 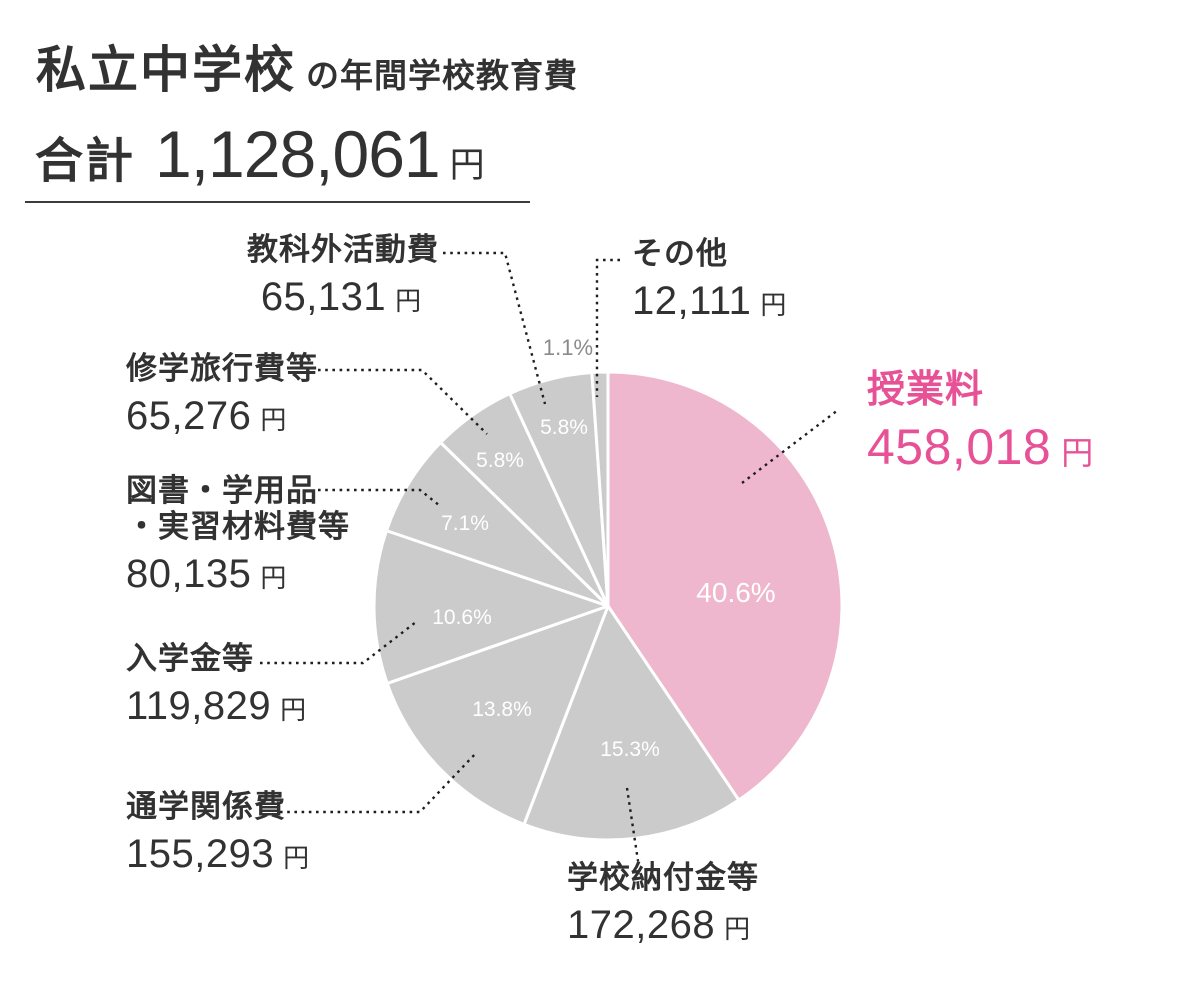 What do you see at coordinates (709, 300) in the screenshot?
I see `callout-sonota-amount: 12,111 円` at bounding box center [709, 300].